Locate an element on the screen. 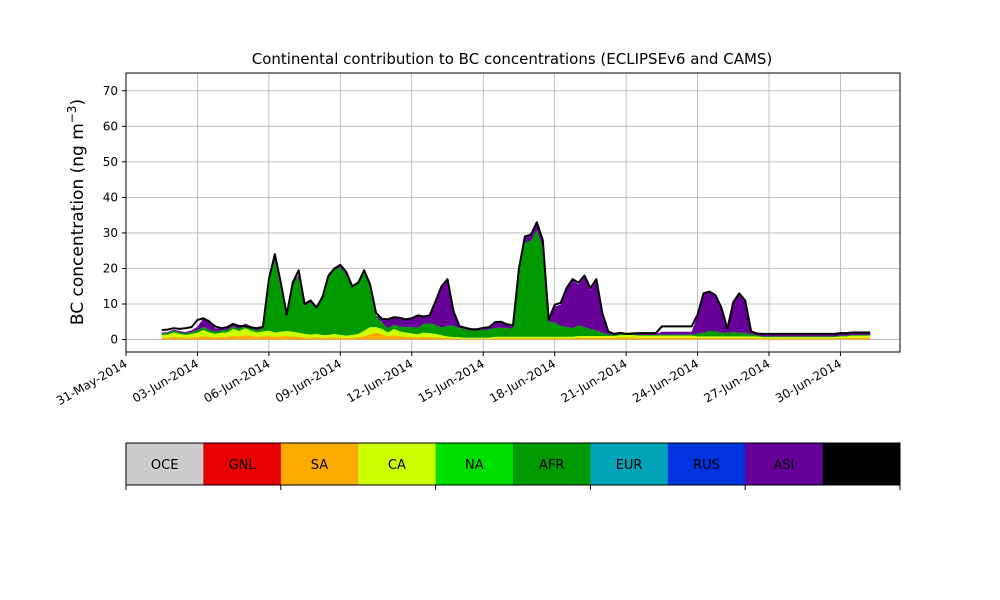 Image resolution: width=1000 pixels, height=600 pixels. x-tick-label: 31-May-2014 is located at coordinates (91, 382).